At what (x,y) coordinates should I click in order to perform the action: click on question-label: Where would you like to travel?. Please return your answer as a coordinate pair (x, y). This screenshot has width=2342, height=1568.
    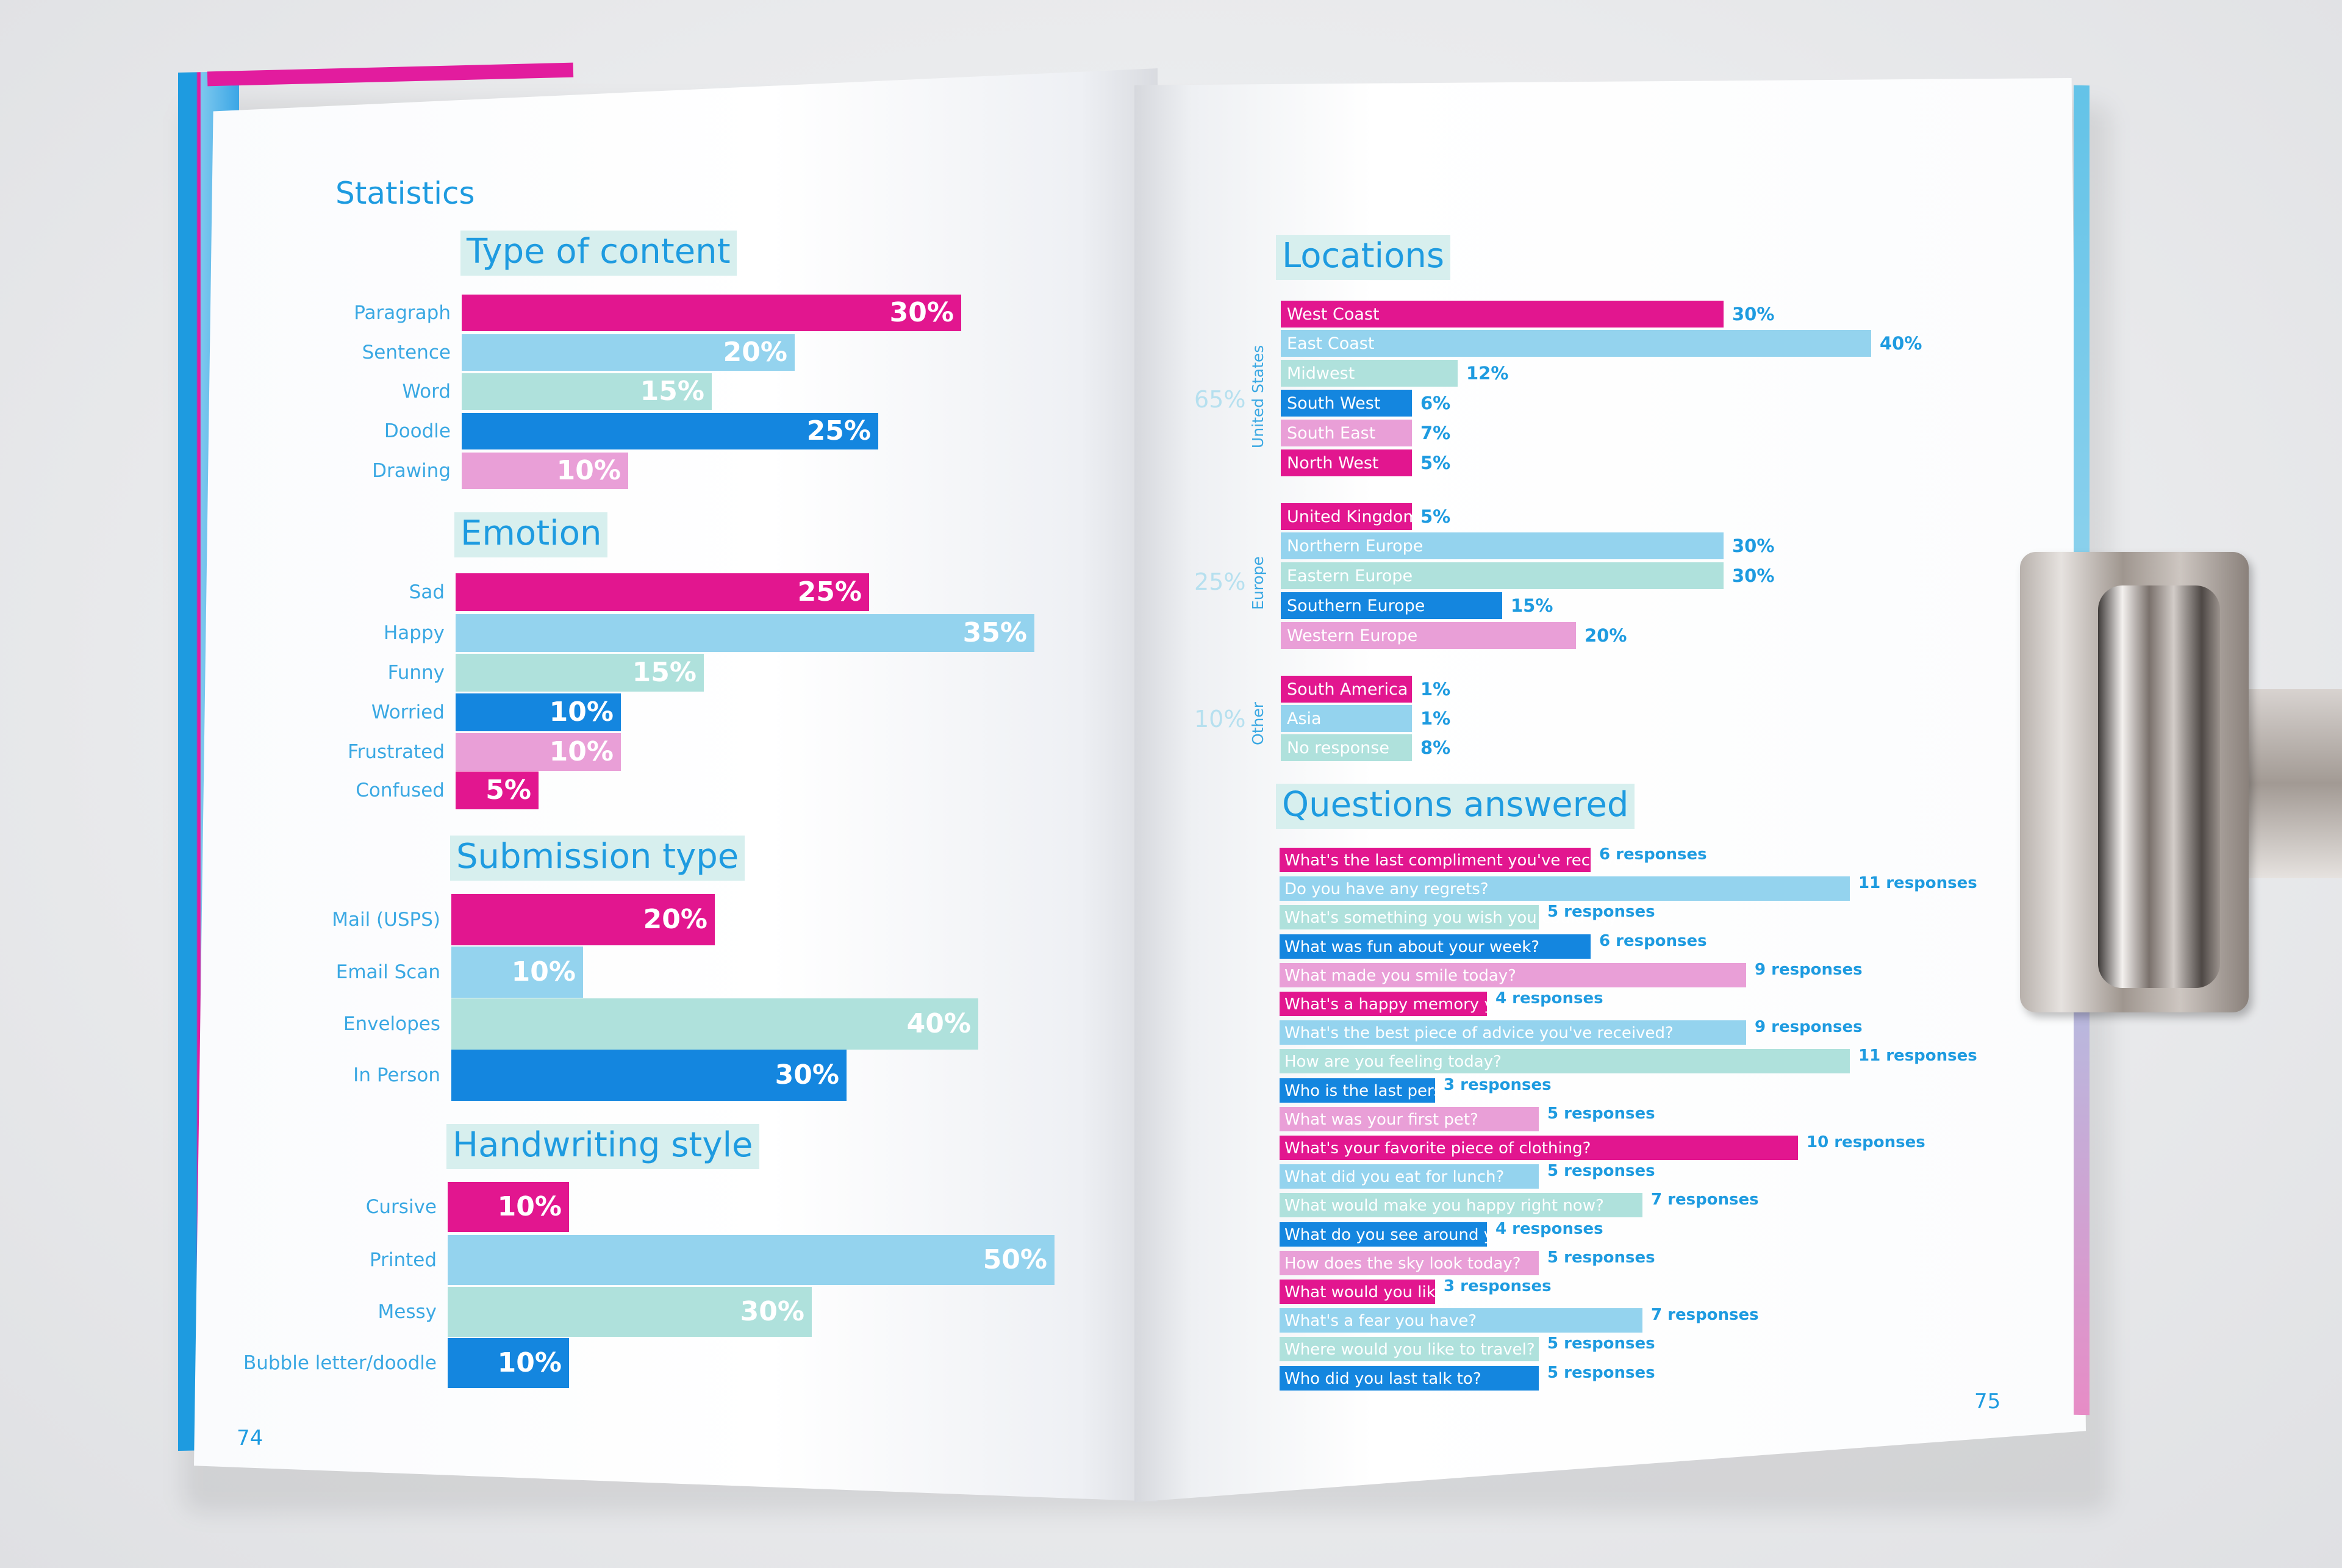
    Looking at the image, I should click on (1409, 1350).